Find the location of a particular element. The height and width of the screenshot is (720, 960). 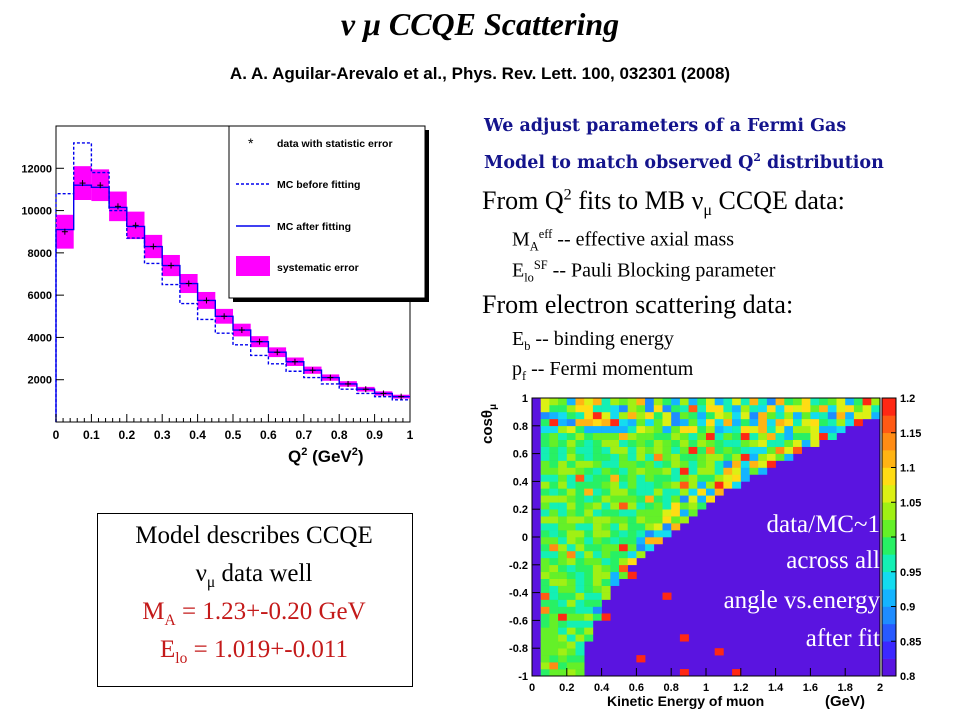

heatmap-y-tick-label: 0.6 is located at coordinates (520, 455).